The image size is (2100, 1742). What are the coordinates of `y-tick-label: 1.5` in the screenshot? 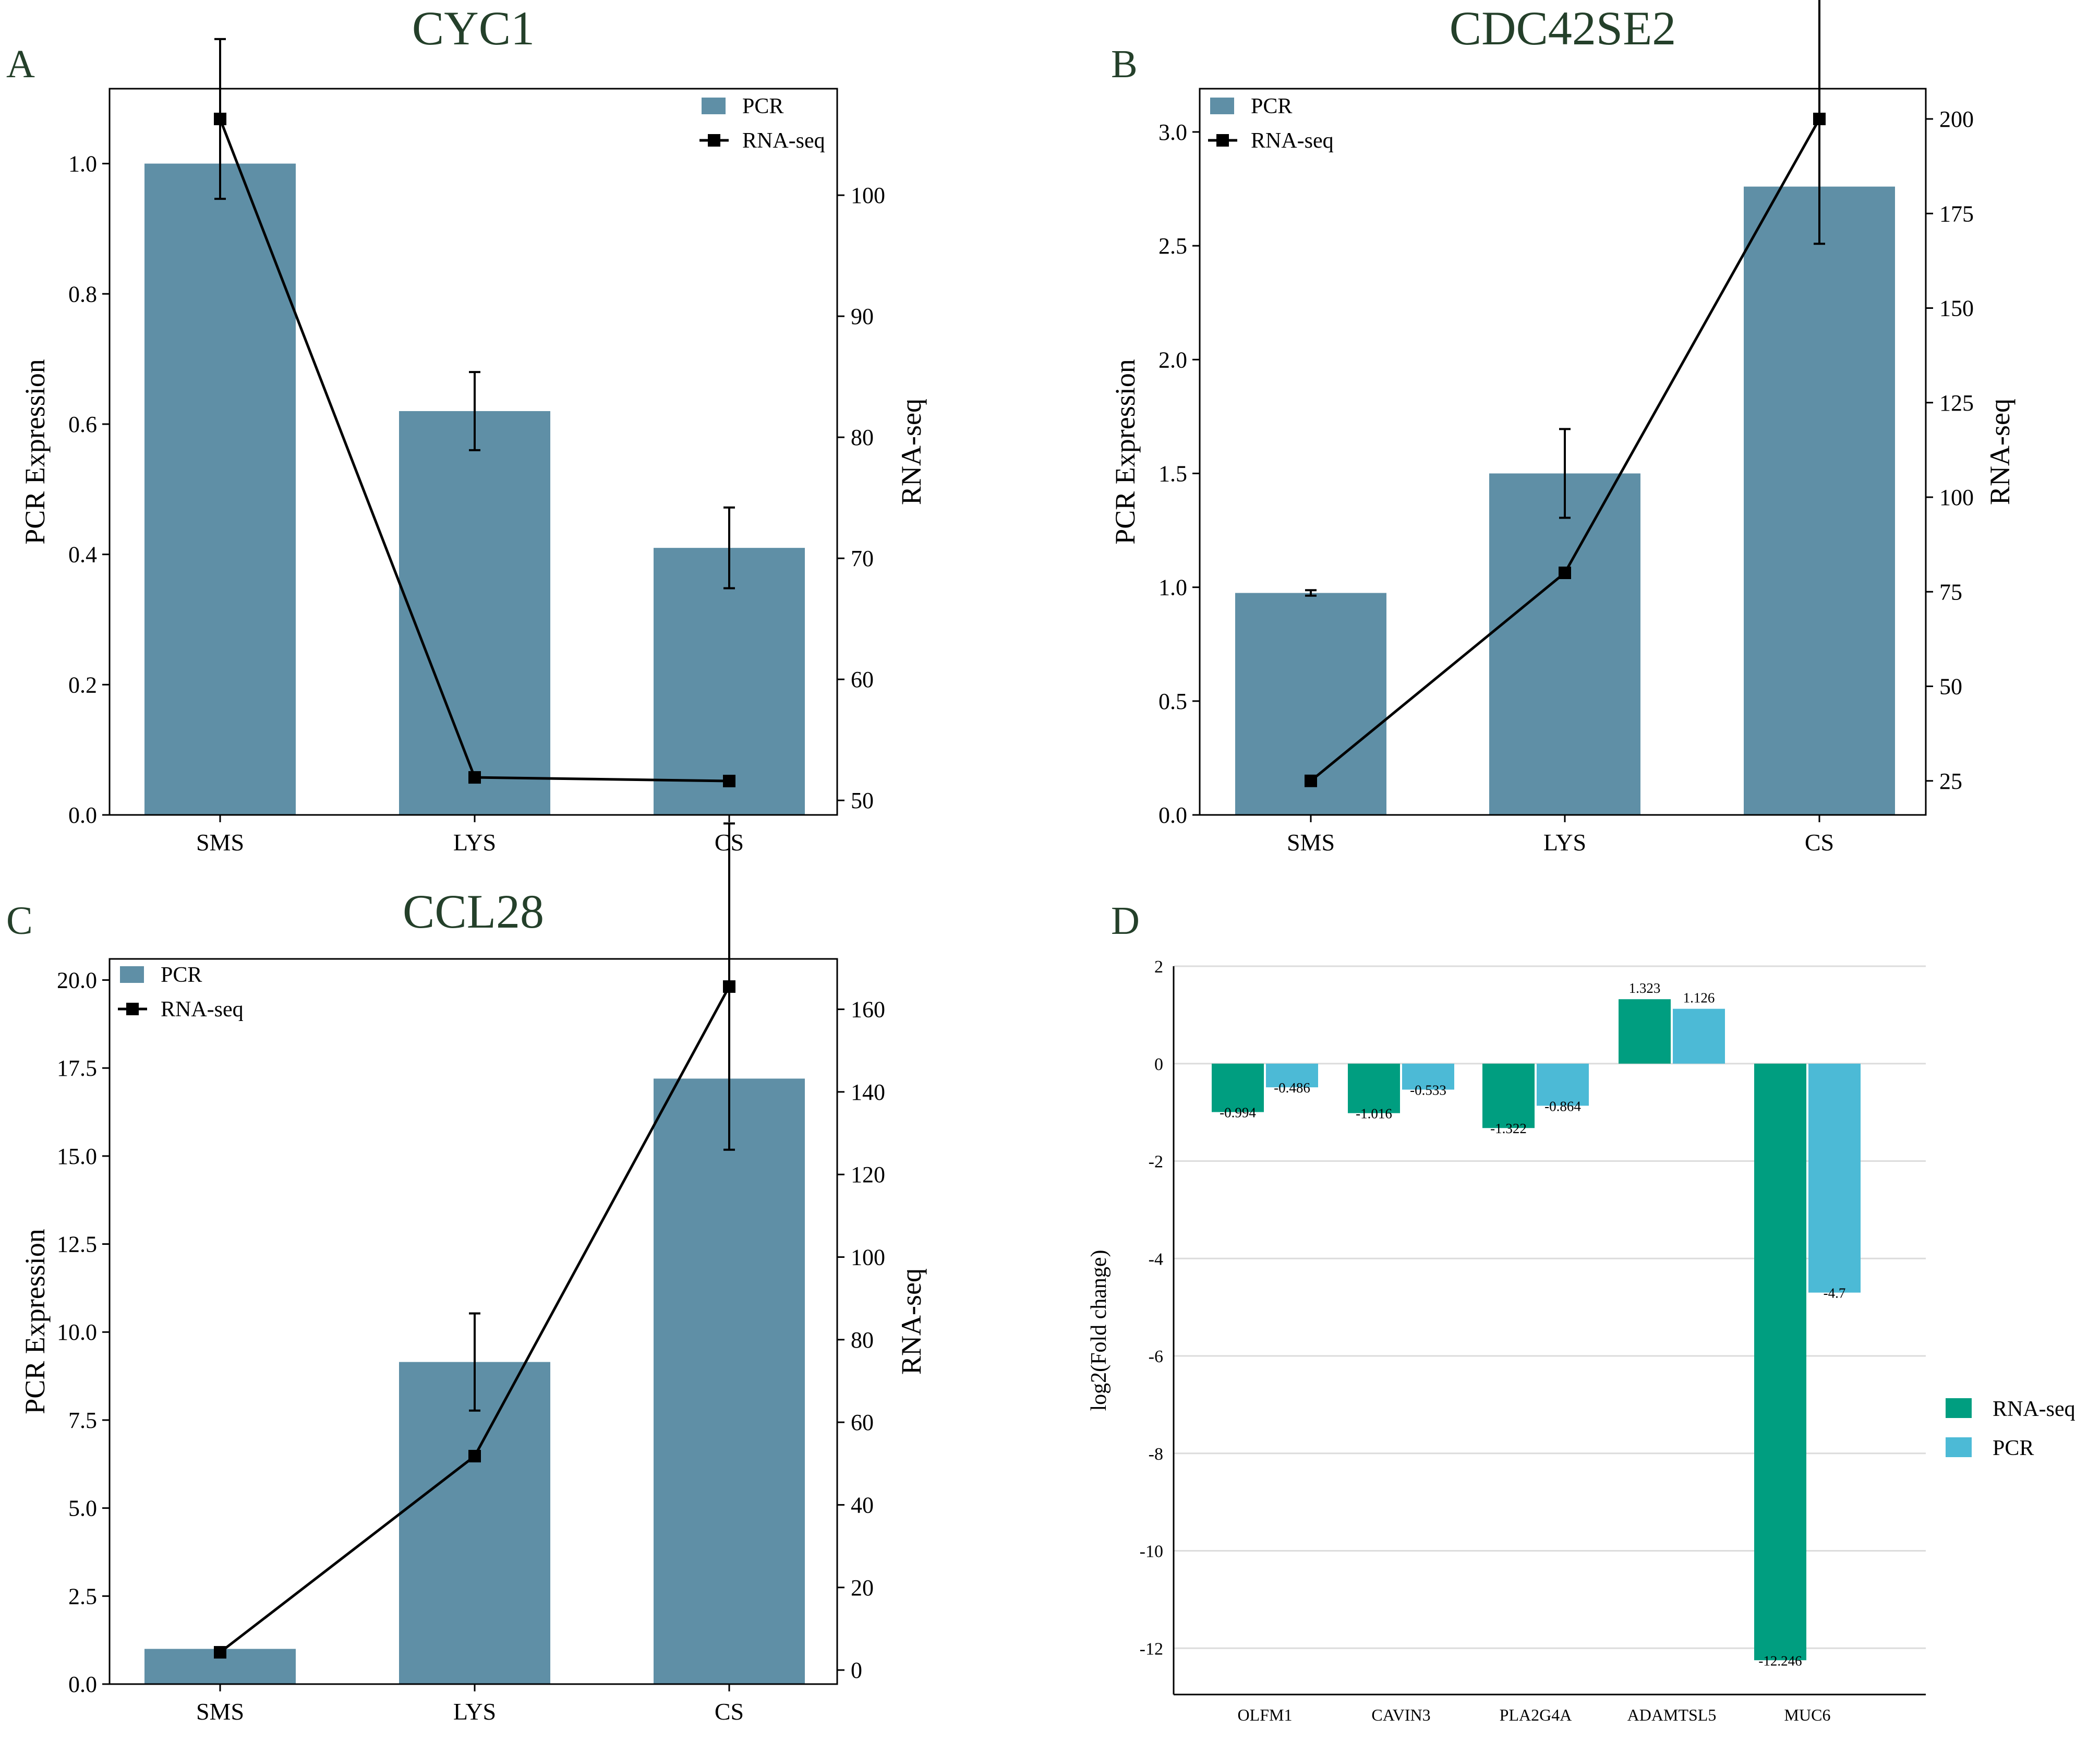 It's located at (1172, 473).